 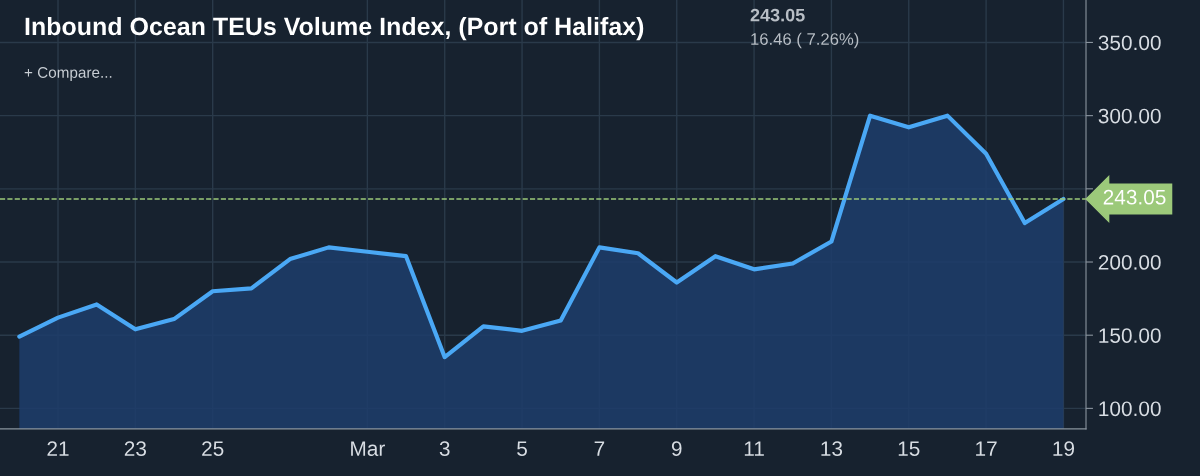 I want to click on x-tick-label: 15, so click(x=909, y=448).